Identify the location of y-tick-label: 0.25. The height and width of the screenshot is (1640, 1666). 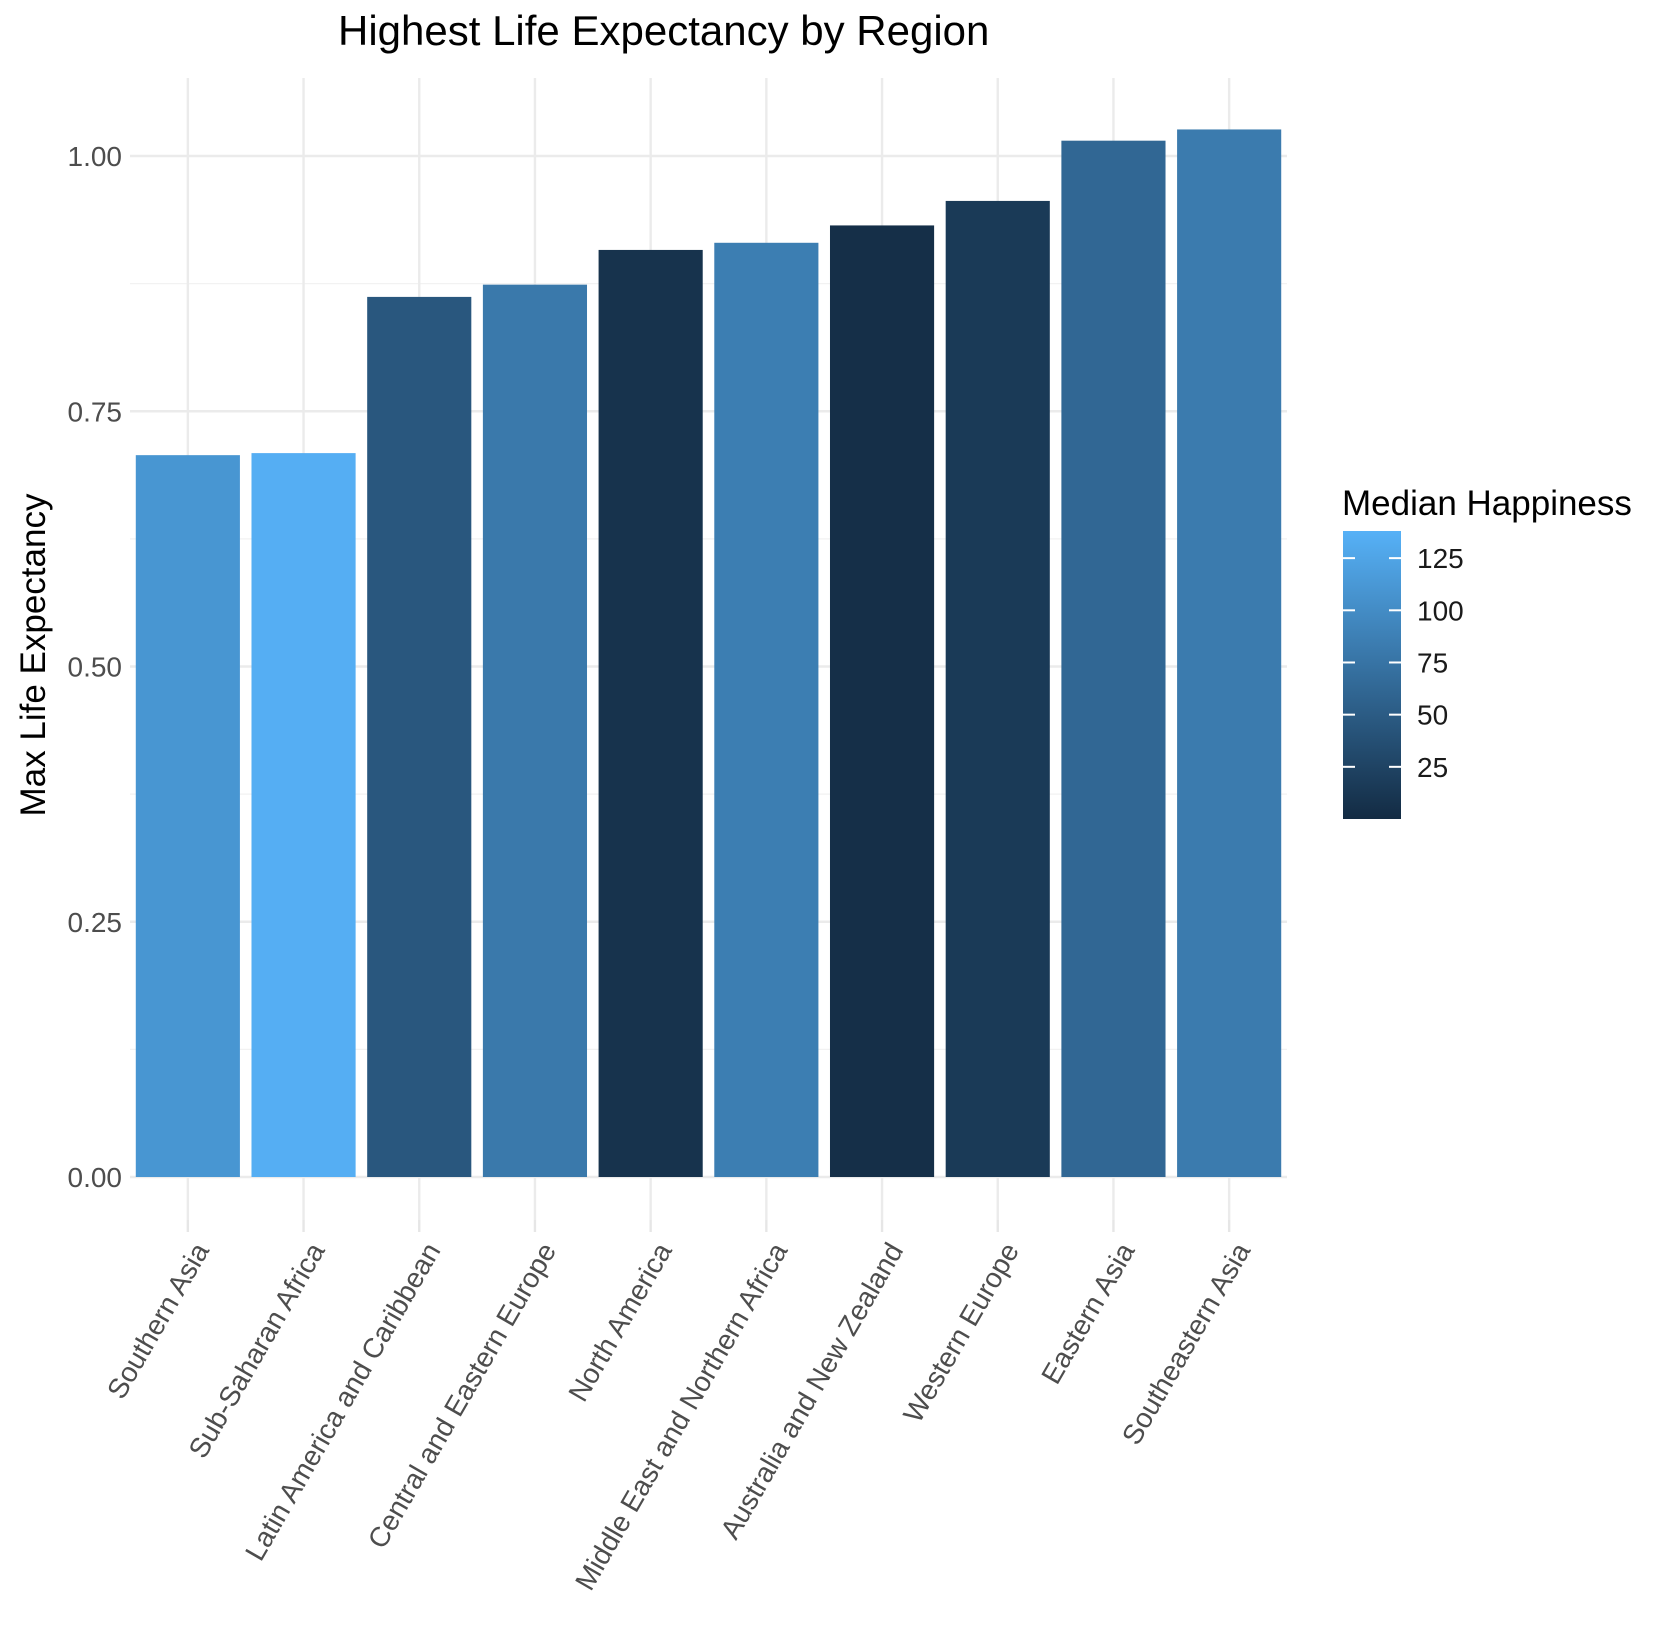
(95, 922).